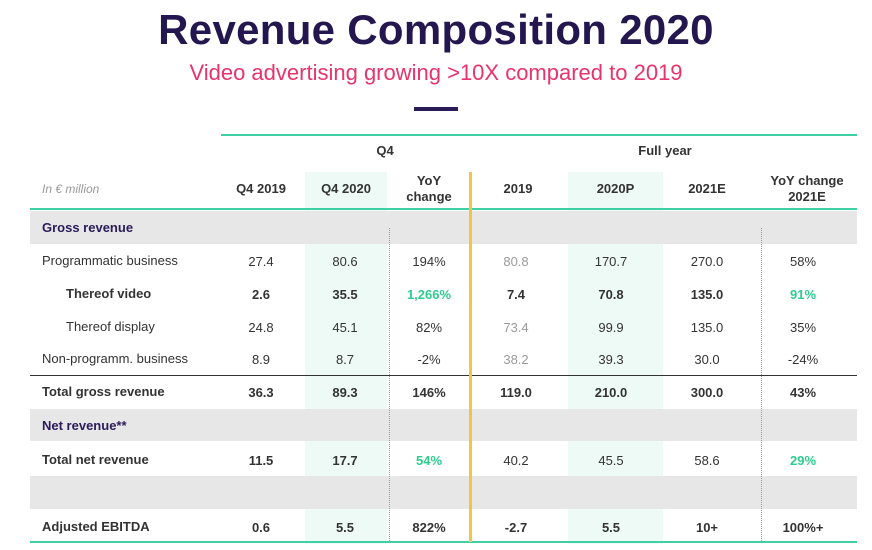 The height and width of the screenshot is (550, 872). Describe the element at coordinates (611, 294) in the screenshot. I see `cell-video-2020p: 70.8` at that location.